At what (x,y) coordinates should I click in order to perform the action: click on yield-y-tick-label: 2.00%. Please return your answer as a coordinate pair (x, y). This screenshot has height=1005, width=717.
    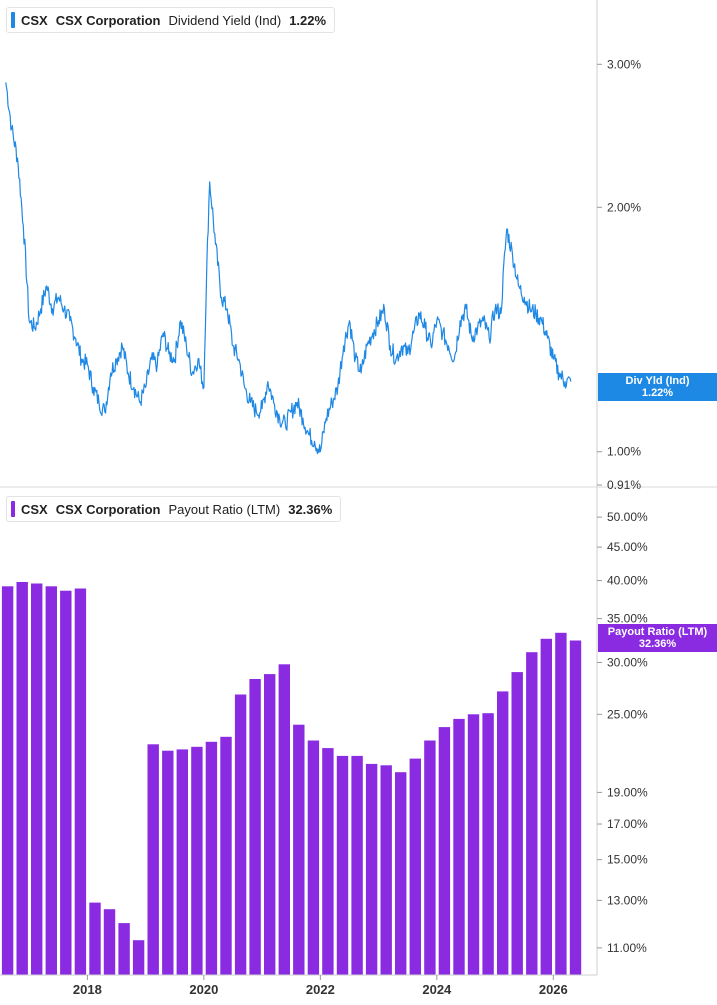
    Looking at the image, I should click on (624, 207).